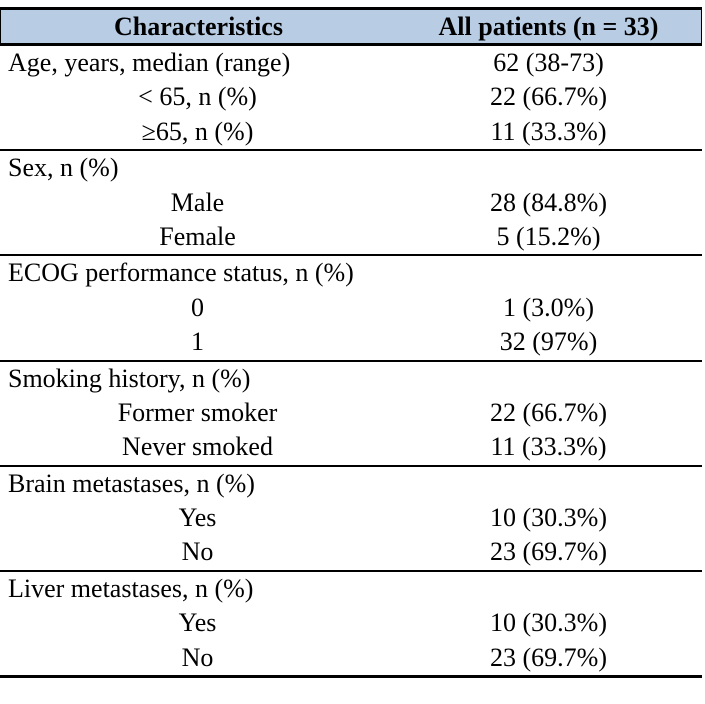  I want to click on row-value: 5 (15.2%), so click(548, 236).